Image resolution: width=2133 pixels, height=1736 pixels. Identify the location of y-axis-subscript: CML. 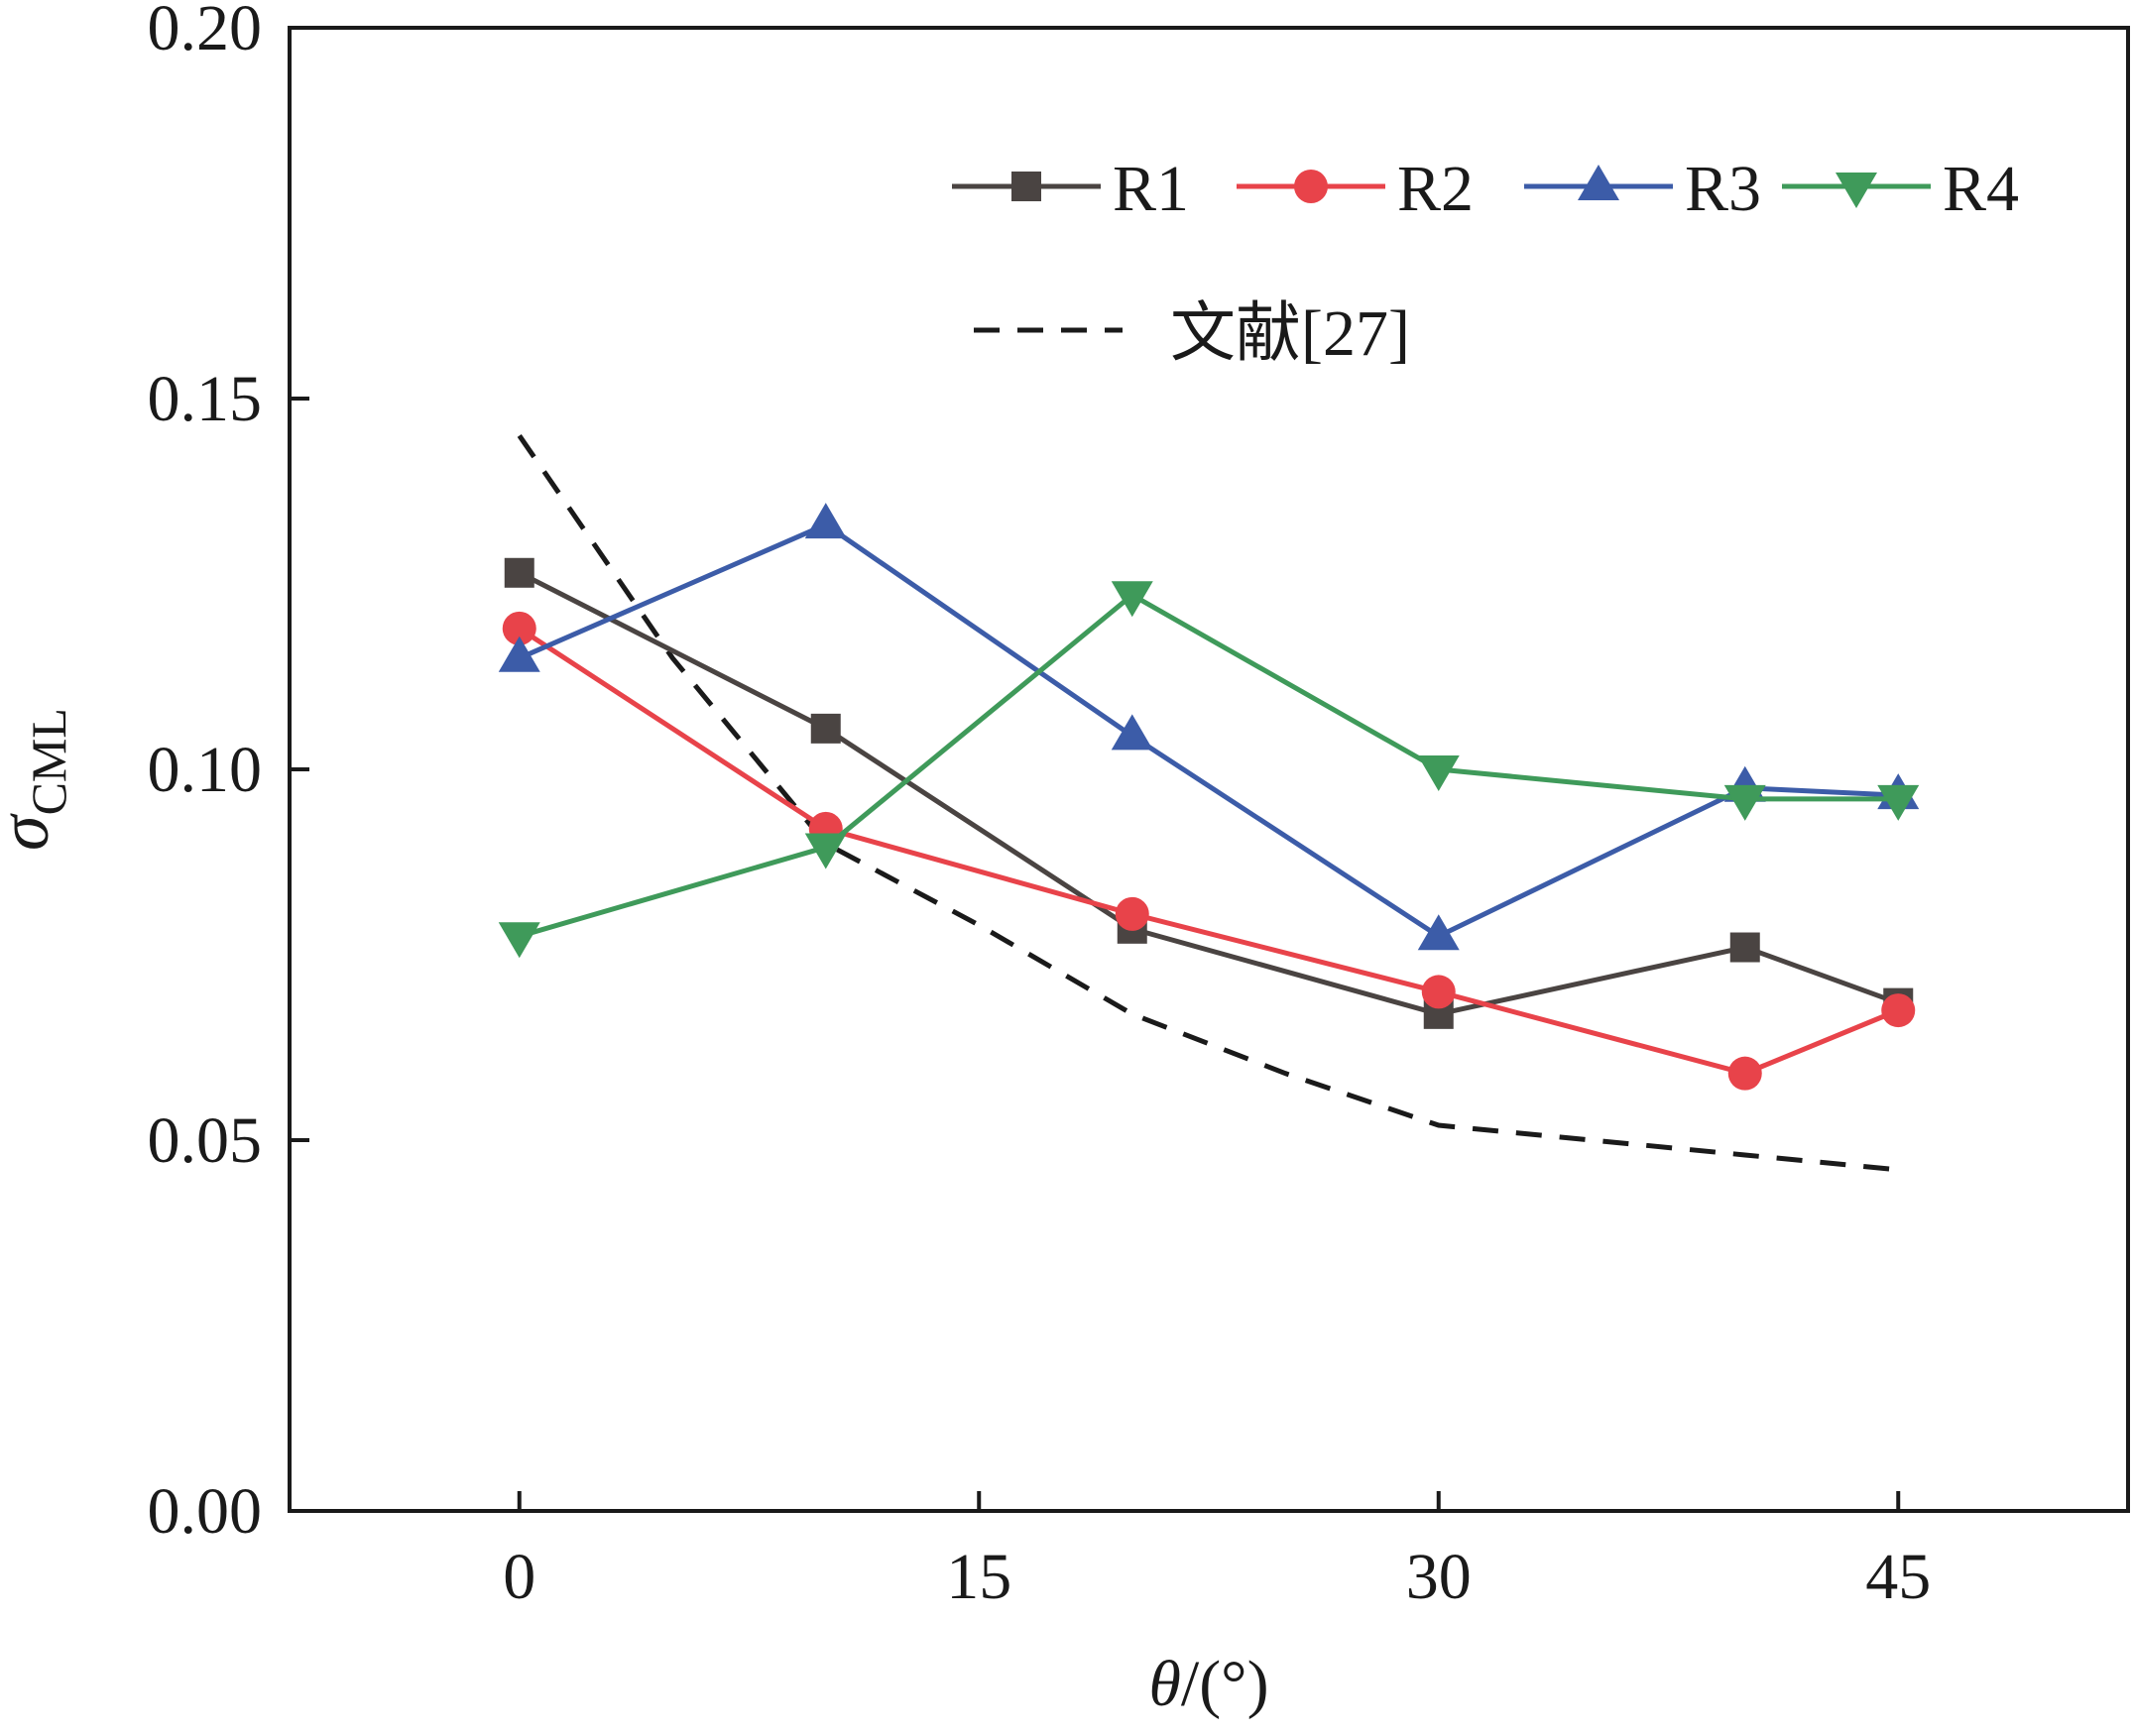
(48, 761).